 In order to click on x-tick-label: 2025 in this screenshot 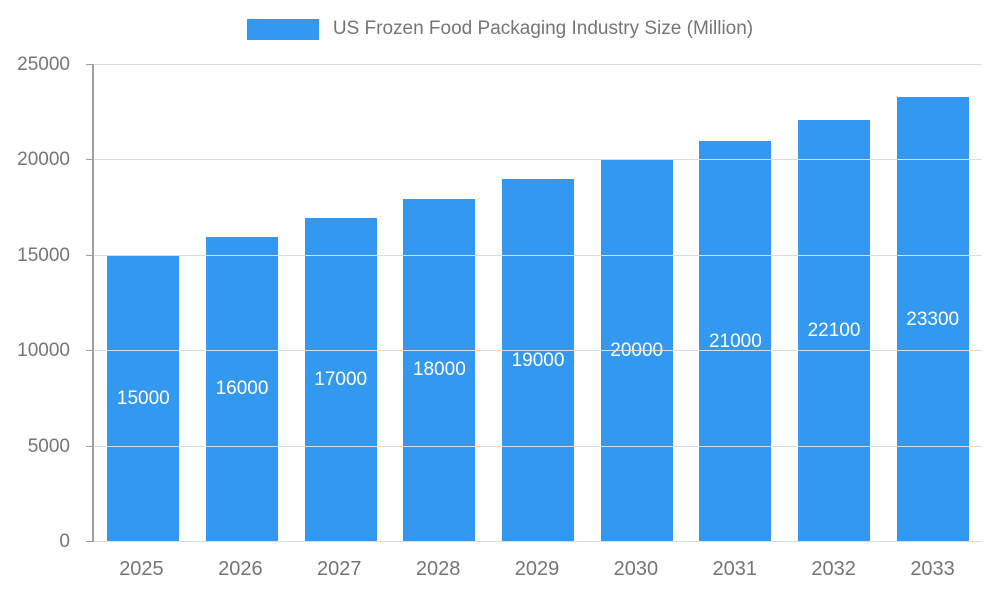, I will do `click(141, 569)`.